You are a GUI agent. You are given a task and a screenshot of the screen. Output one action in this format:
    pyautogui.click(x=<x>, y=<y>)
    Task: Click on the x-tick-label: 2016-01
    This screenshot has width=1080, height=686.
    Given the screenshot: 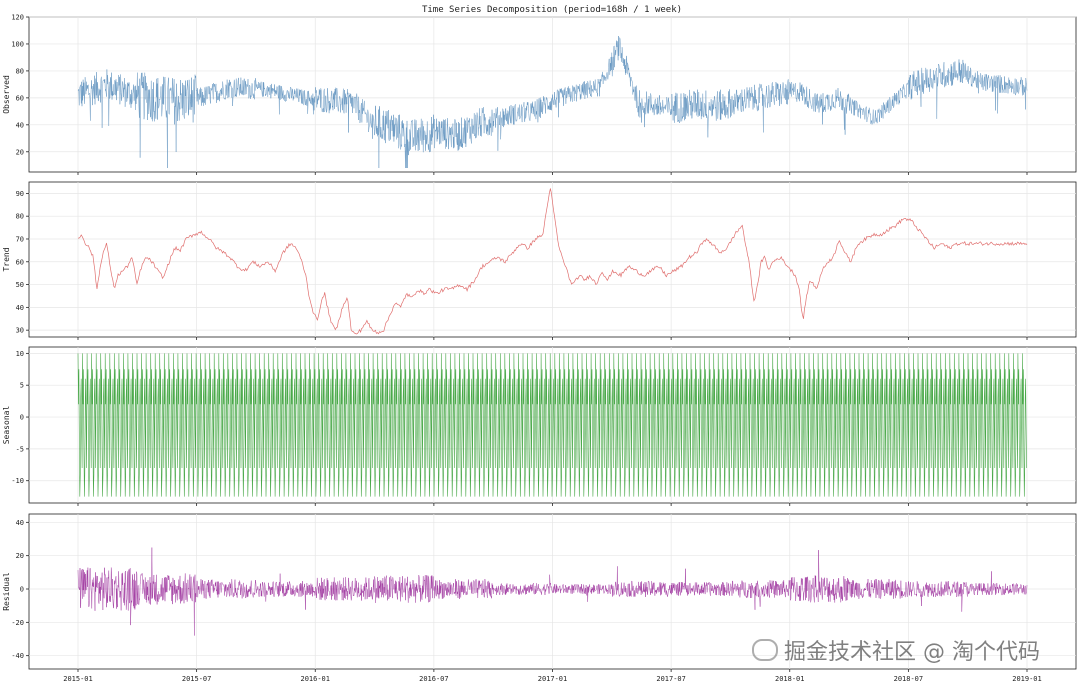 What is the action you would take?
    pyautogui.click(x=315, y=679)
    